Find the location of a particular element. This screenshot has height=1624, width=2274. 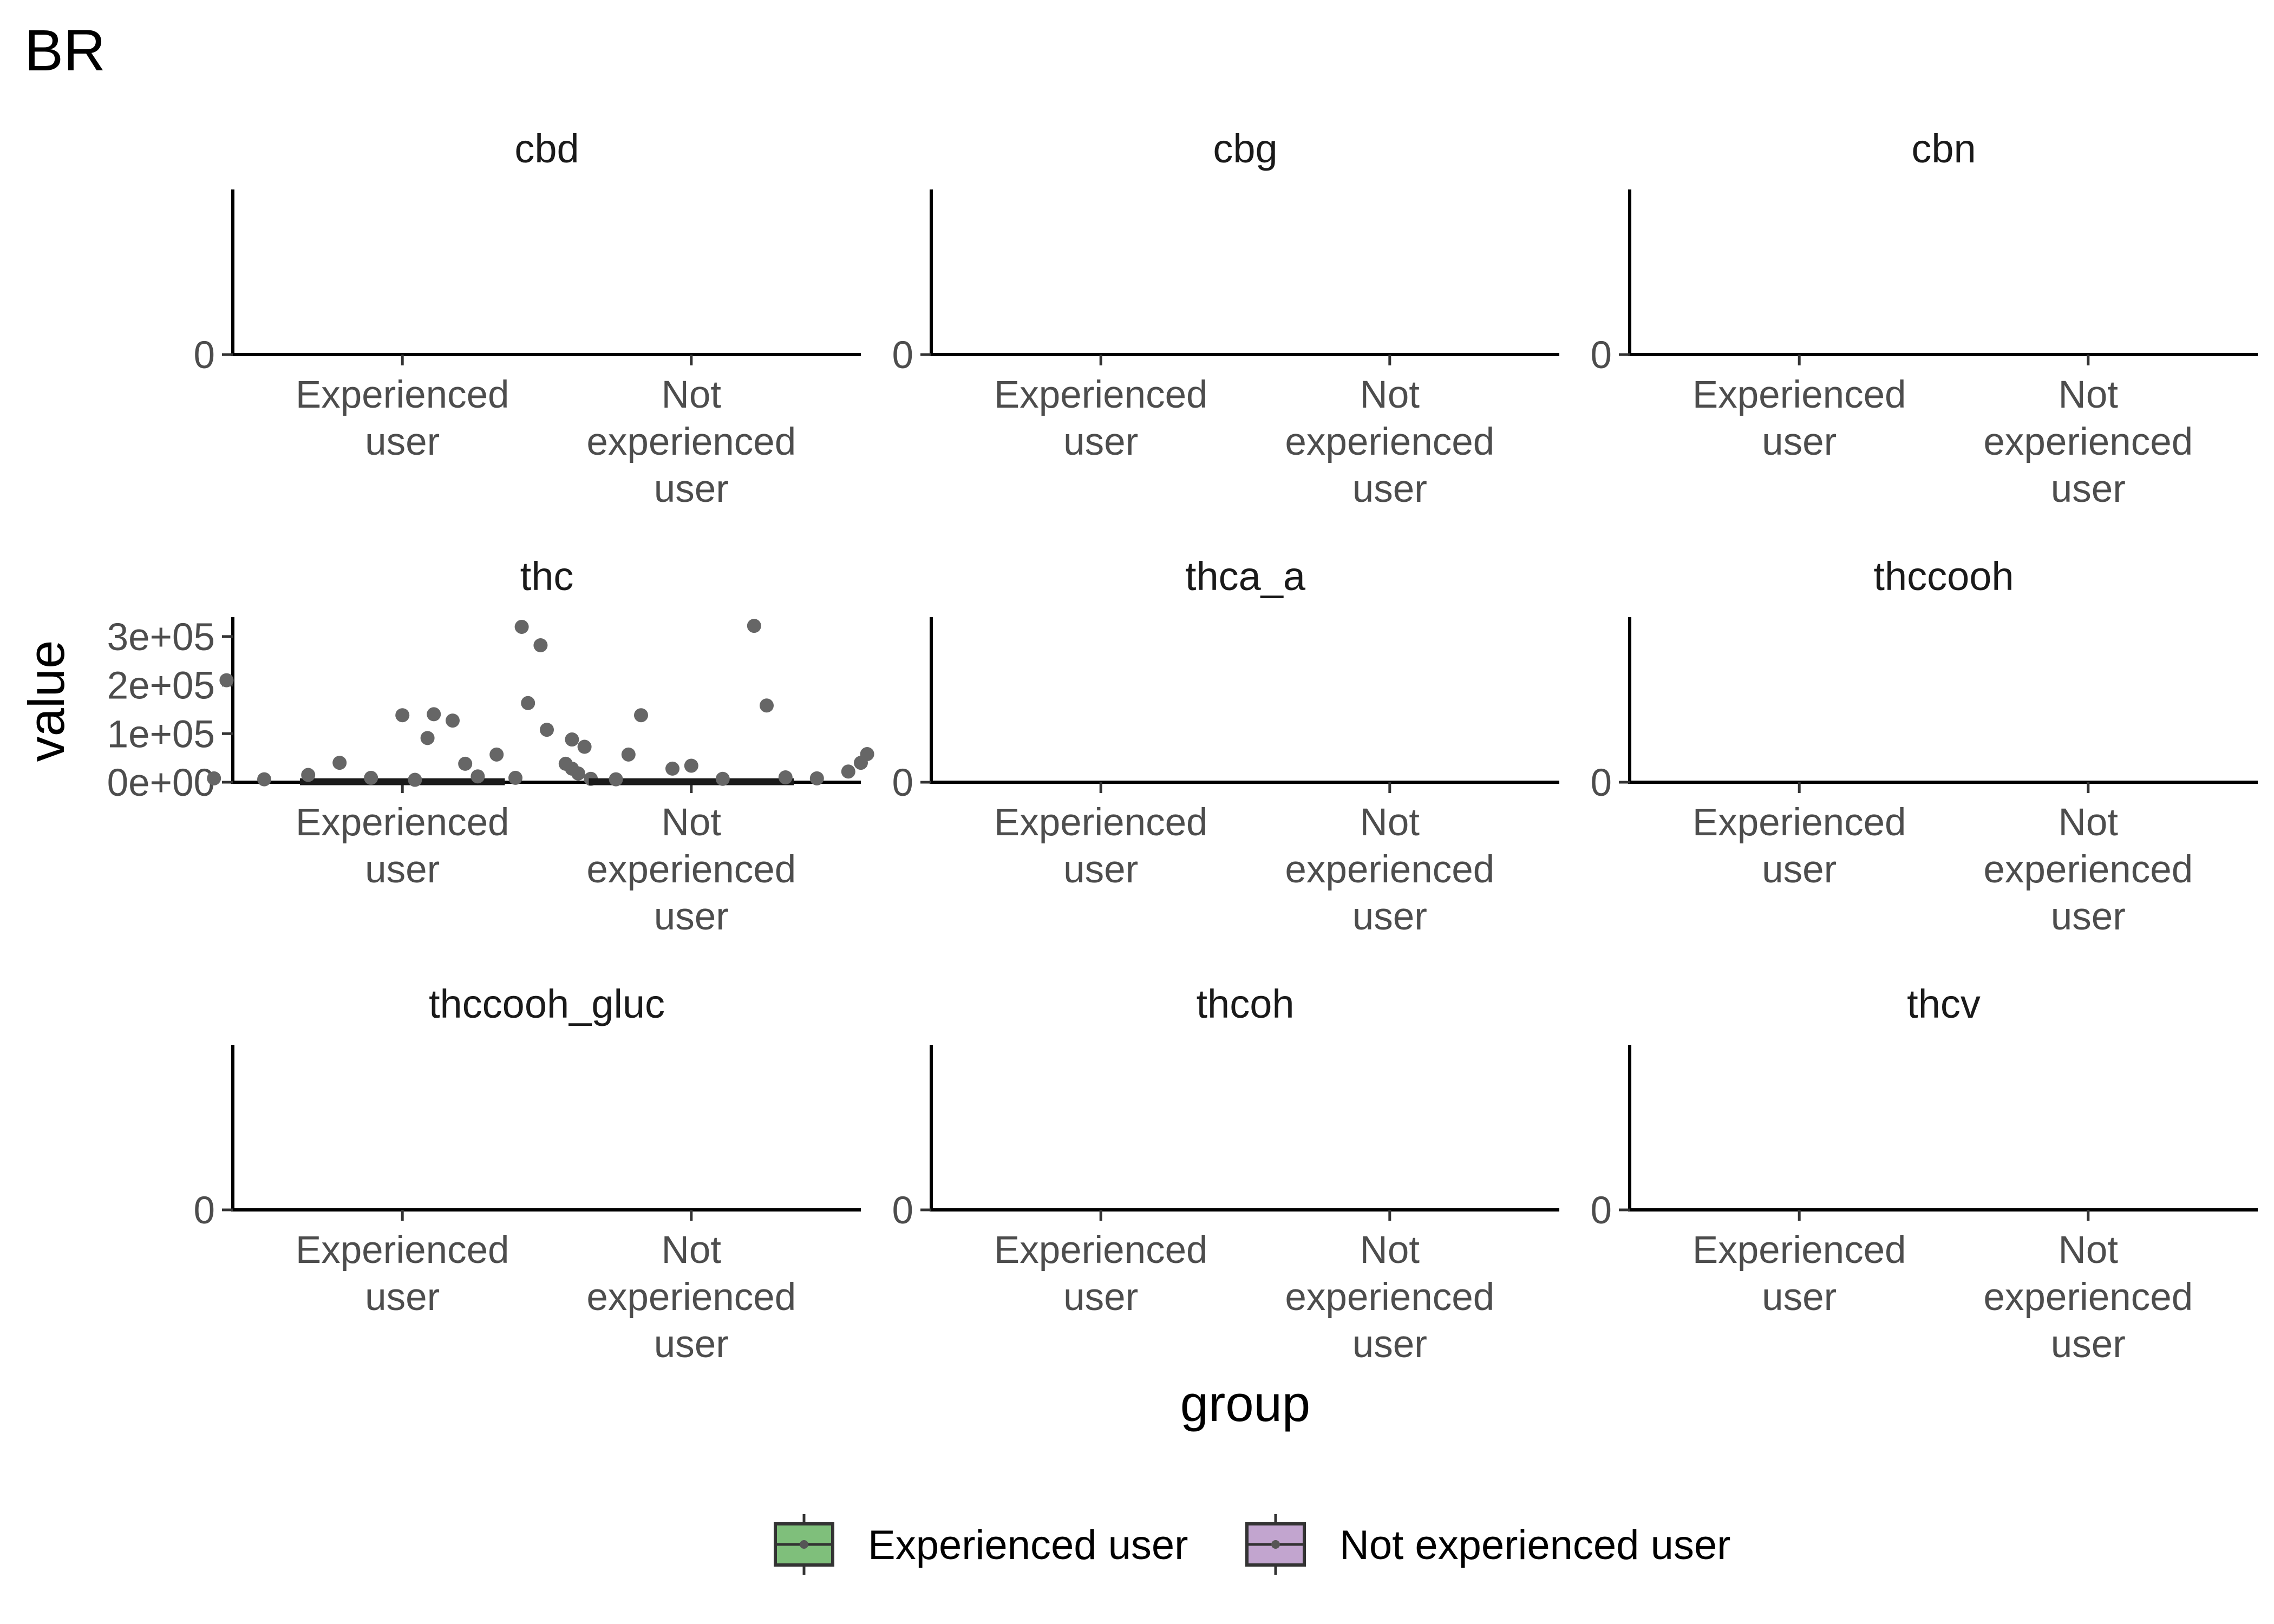

box-group-experienced is located at coordinates (403, 703).